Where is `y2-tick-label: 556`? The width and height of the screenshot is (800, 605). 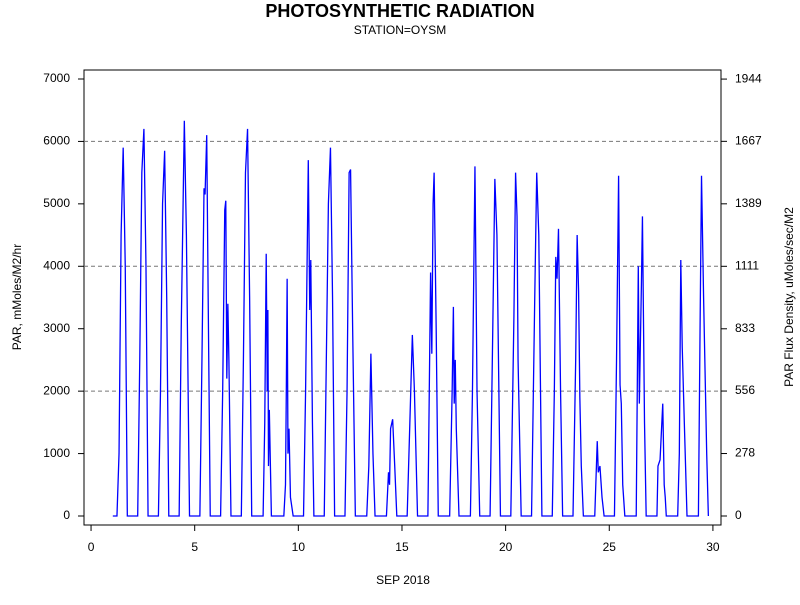
y2-tick-label: 556 is located at coordinates (745, 390).